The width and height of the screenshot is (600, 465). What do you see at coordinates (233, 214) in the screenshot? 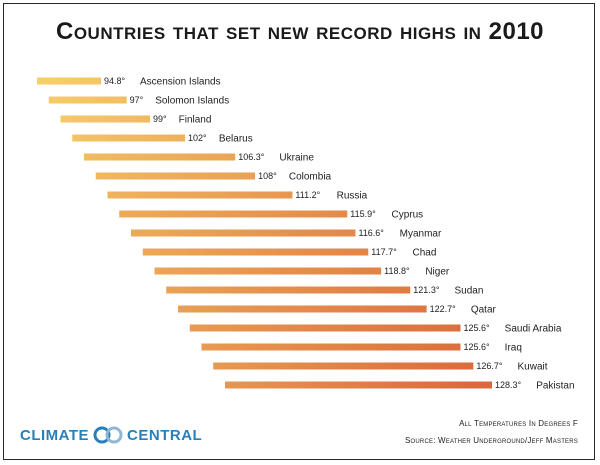
I see `bar-cyprus` at bounding box center [233, 214].